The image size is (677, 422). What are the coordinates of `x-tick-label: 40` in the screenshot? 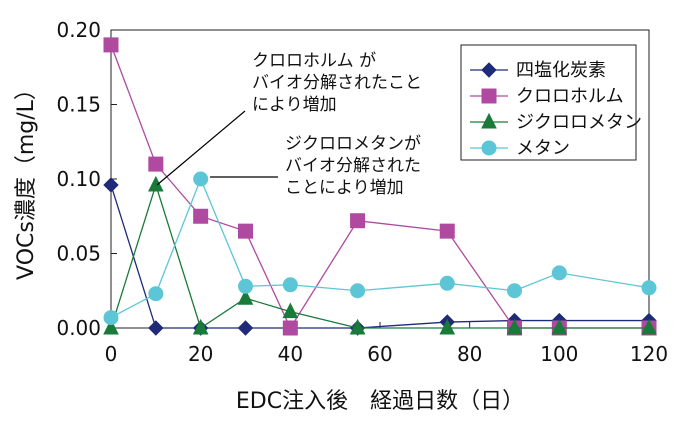 It's located at (290, 354).